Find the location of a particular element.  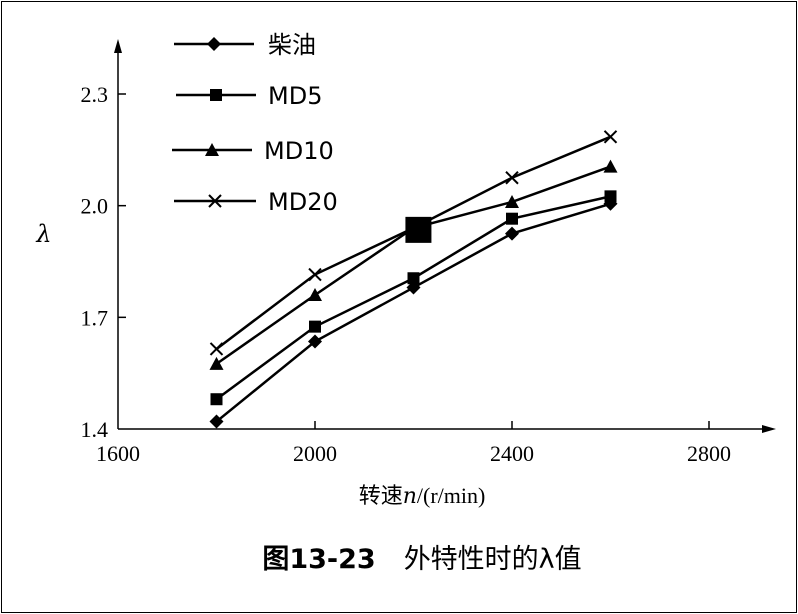

y-tick-label: 1.7 is located at coordinates (95, 317).